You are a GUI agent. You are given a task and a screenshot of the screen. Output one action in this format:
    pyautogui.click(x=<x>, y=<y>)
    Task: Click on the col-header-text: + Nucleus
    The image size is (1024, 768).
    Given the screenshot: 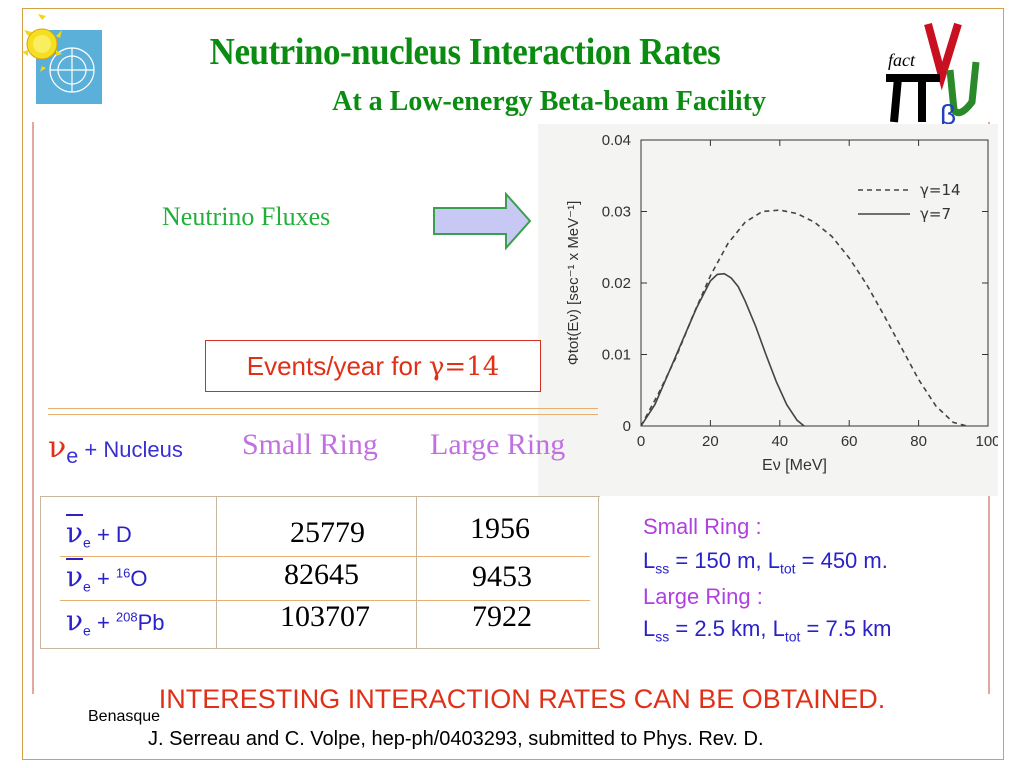 What is the action you would take?
    pyautogui.click(x=130, y=449)
    